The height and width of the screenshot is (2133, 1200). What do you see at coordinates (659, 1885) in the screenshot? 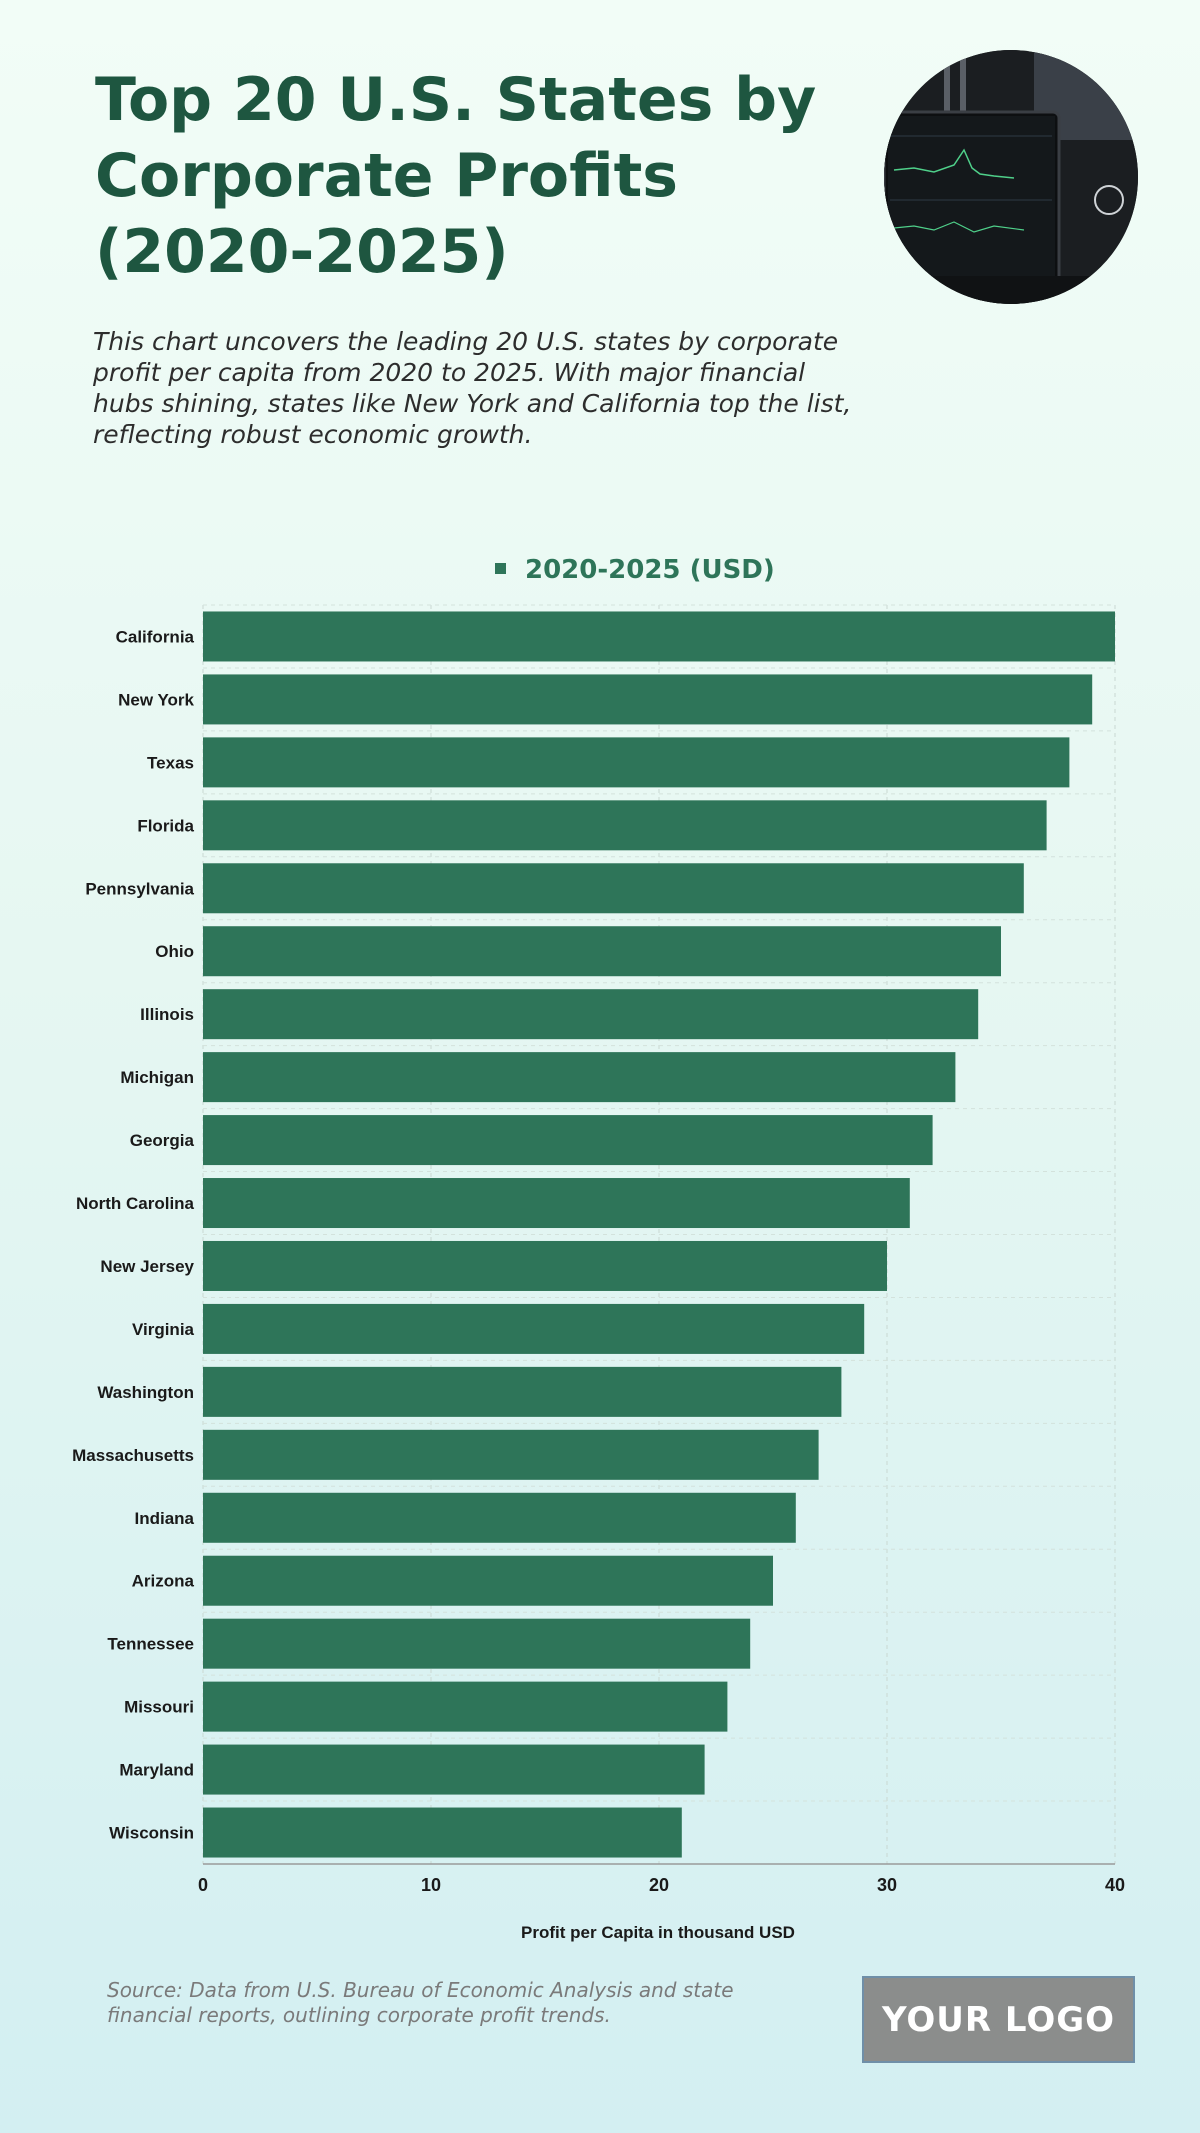
I see `x-tick-label-20: 20` at bounding box center [659, 1885].